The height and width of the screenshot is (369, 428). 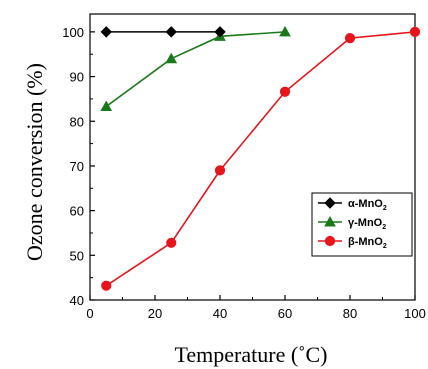 I want to click on y-axis-title: Ozone conversion (%), so click(x=34, y=162).